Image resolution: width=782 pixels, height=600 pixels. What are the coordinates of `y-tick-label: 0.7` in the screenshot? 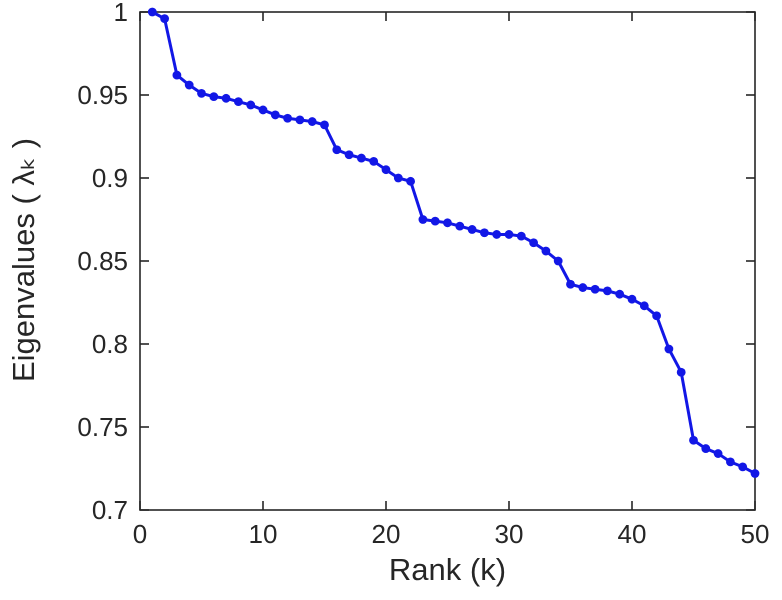 It's located at (110, 510).